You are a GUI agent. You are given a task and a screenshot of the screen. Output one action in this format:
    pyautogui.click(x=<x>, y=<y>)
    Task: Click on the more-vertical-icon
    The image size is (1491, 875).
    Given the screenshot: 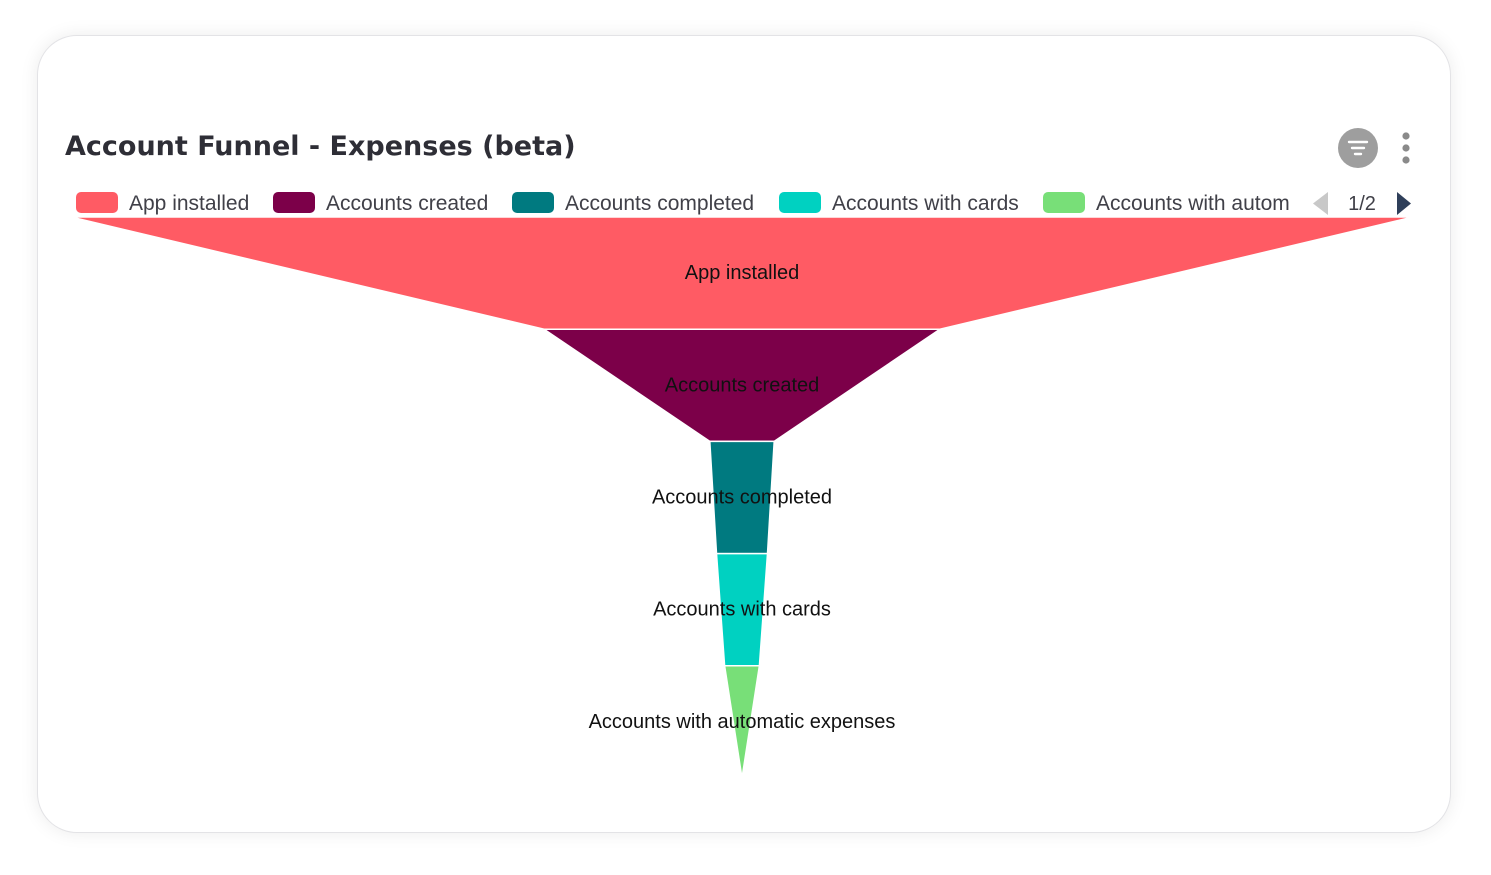 What is the action you would take?
    pyautogui.click(x=1406, y=148)
    